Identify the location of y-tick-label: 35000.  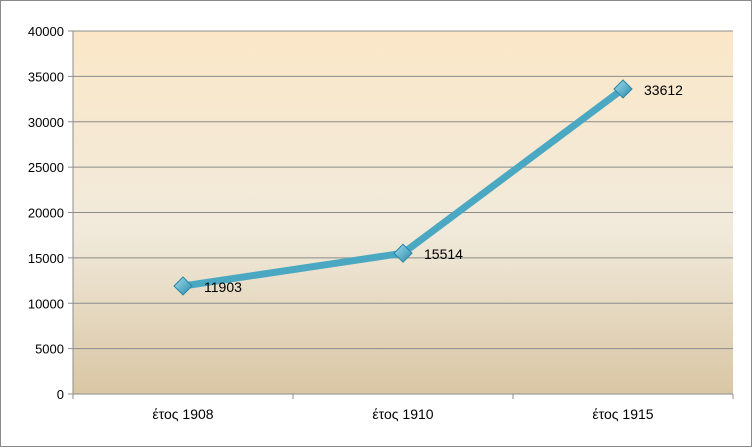
(46, 76).